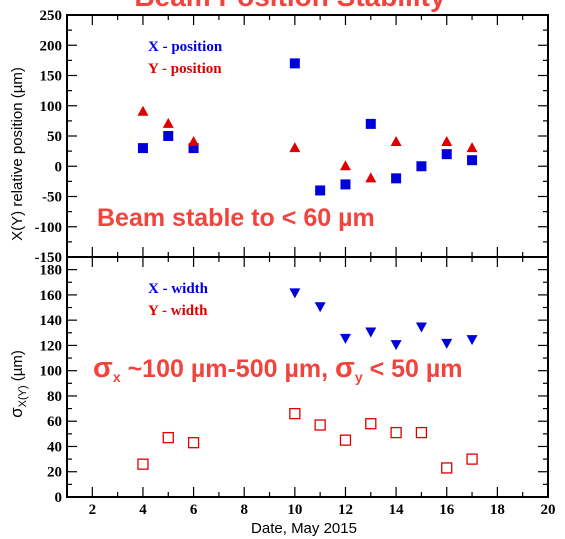 The image size is (565, 539). Describe the element at coordinates (51, 372) in the screenshot. I see `bottom-y-tick-label: 100` at that location.